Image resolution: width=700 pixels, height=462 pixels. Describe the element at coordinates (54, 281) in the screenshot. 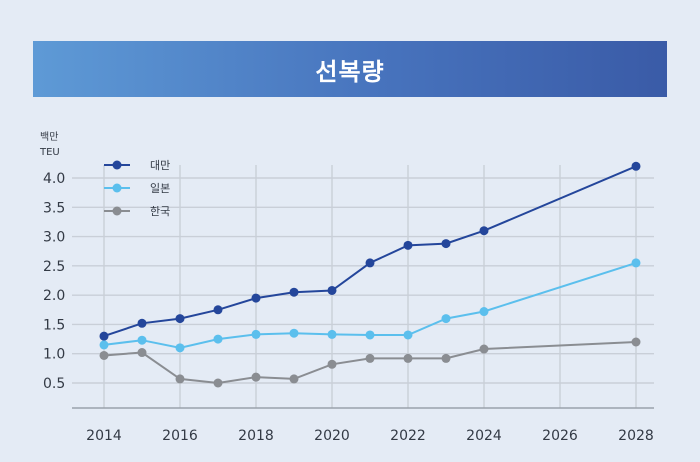

I see `y-axis-ticks: 0.5 1.0 1.5 2.0 2.5 3.0 3.5 4.0` at that location.